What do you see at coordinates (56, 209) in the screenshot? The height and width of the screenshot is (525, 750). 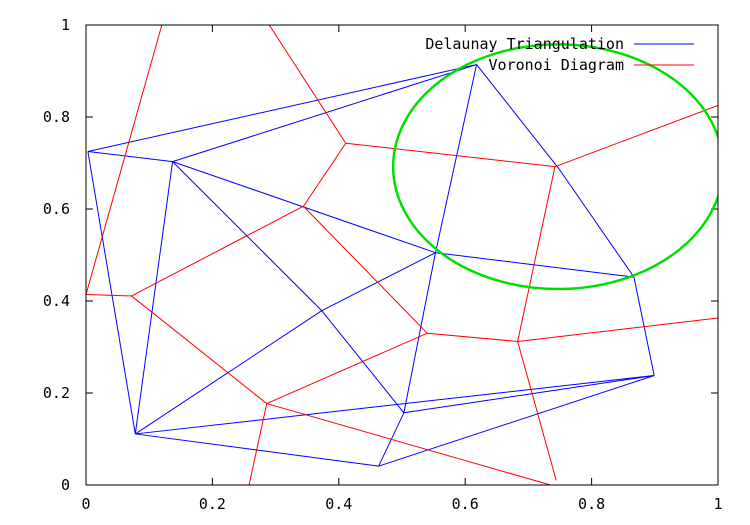 I see `y-tick-label: 0.6` at bounding box center [56, 209].